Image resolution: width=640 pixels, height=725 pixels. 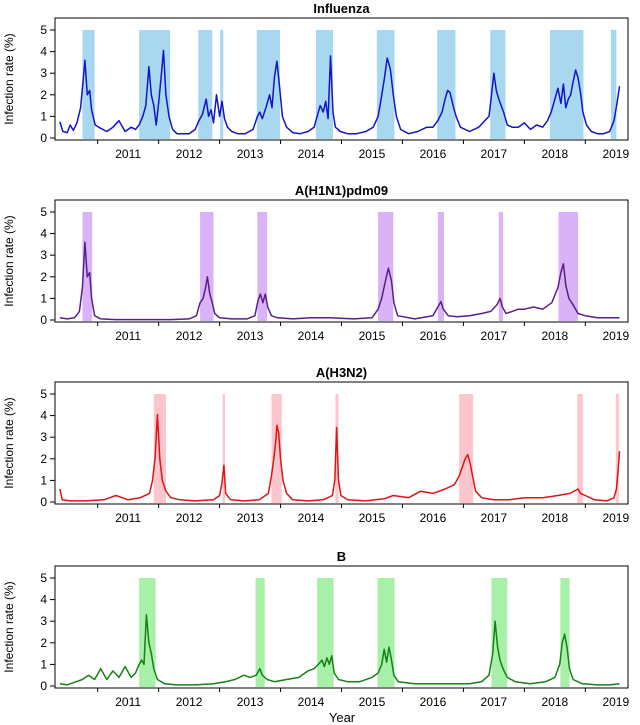 I want to click on panel-title: A(H1N1)pdm09, so click(x=341, y=190).